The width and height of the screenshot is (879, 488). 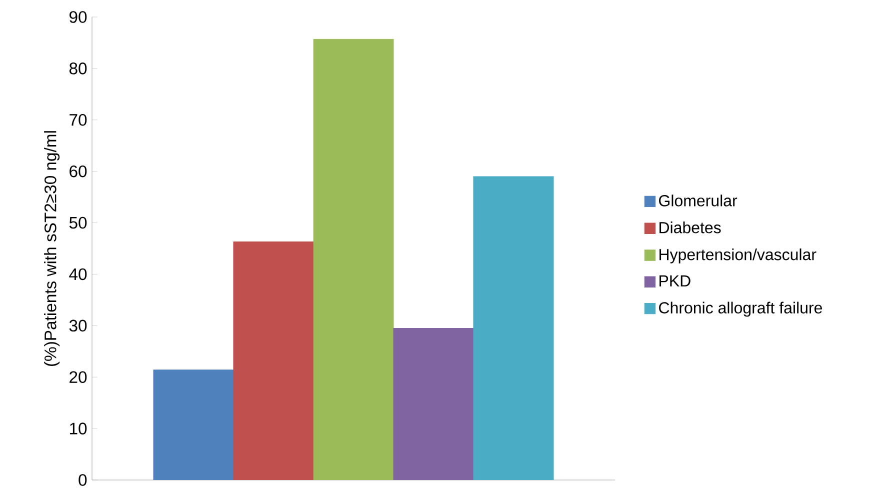 I want to click on legend-label: Hypertension/vascular, so click(x=738, y=256).